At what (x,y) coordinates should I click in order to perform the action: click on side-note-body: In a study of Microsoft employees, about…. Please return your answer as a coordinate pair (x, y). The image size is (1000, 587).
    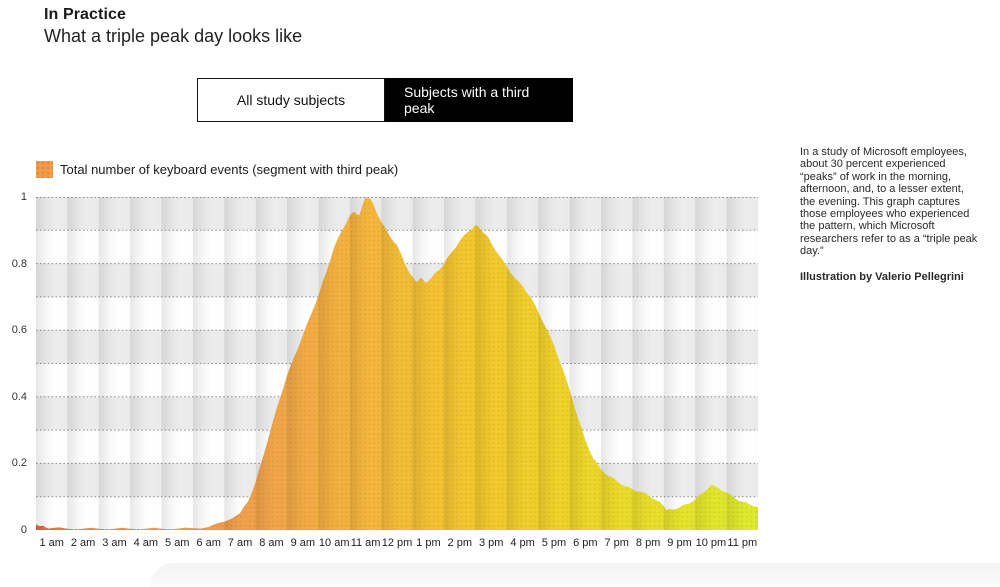
    Looking at the image, I should click on (889, 202).